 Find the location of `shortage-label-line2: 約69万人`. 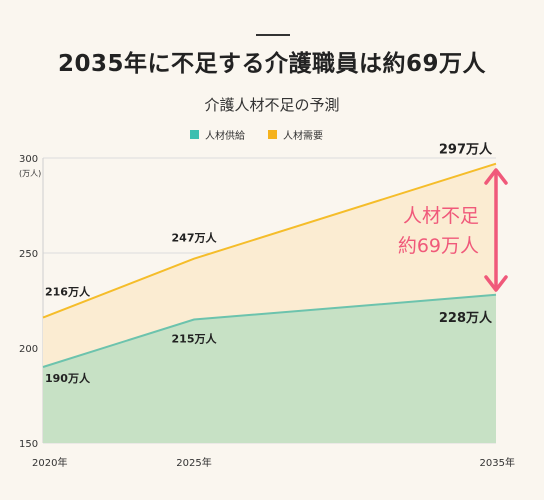

shortage-label-line2: 約69万人 is located at coordinates (438, 246).